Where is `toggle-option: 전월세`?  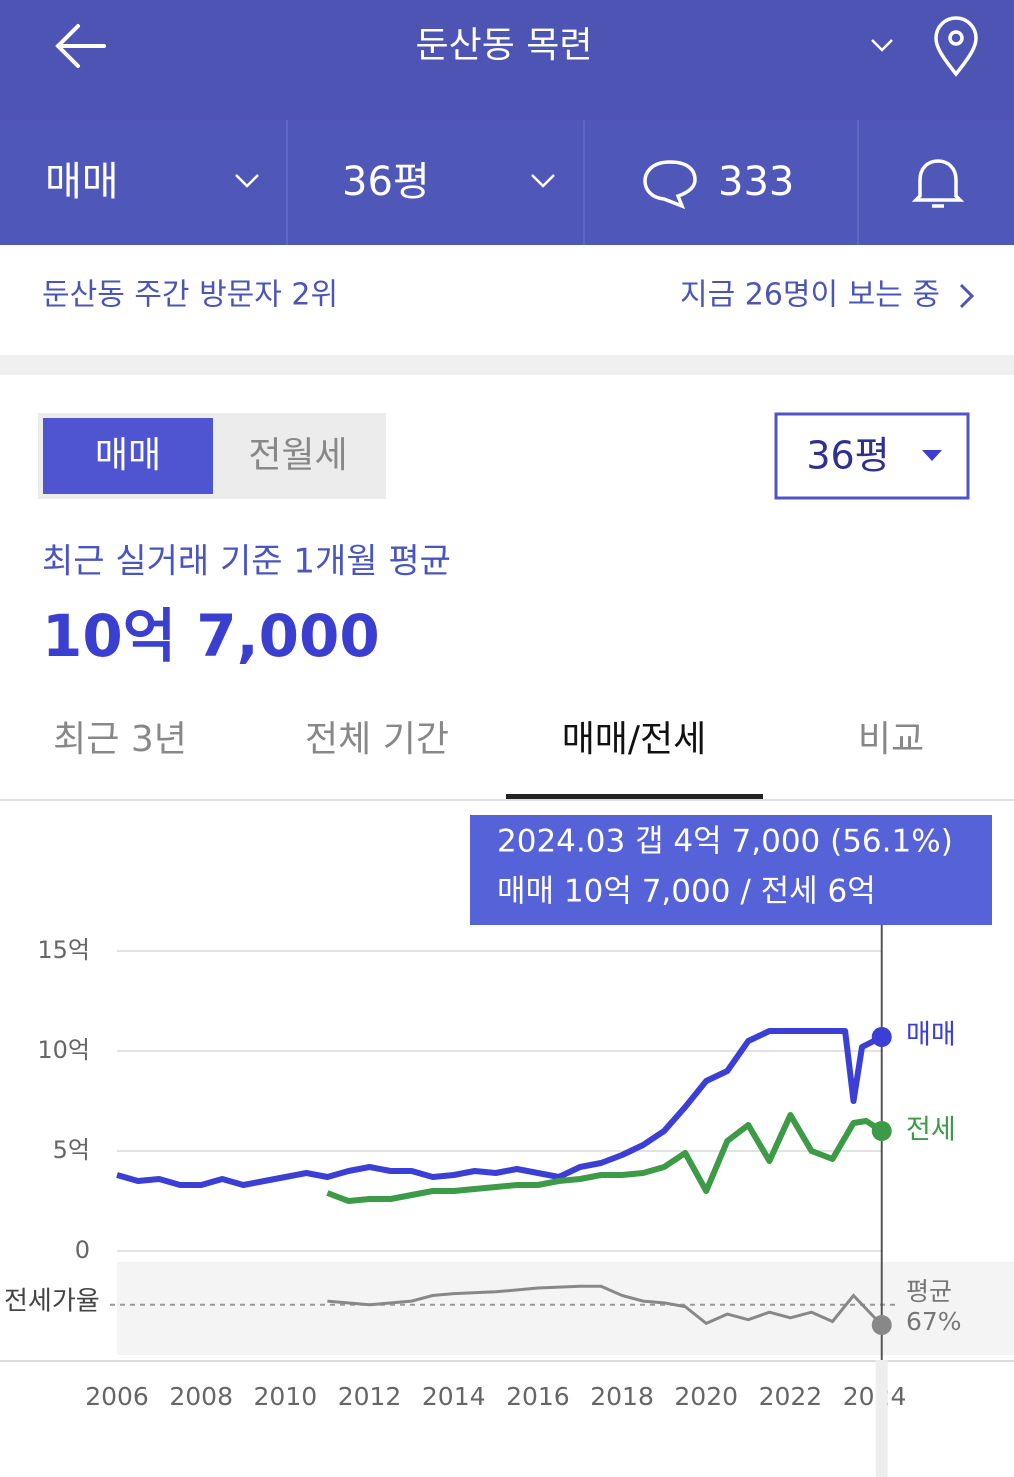
toggle-option: 전월세 is located at coordinates (297, 455).